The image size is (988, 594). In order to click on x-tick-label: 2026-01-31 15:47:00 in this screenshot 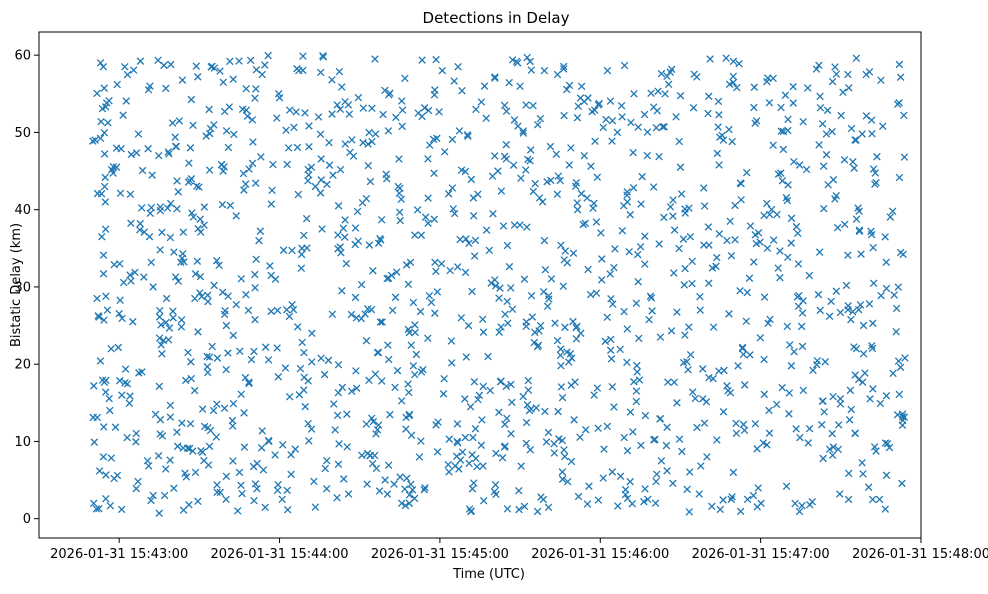, I will do `click(761, 554)`.